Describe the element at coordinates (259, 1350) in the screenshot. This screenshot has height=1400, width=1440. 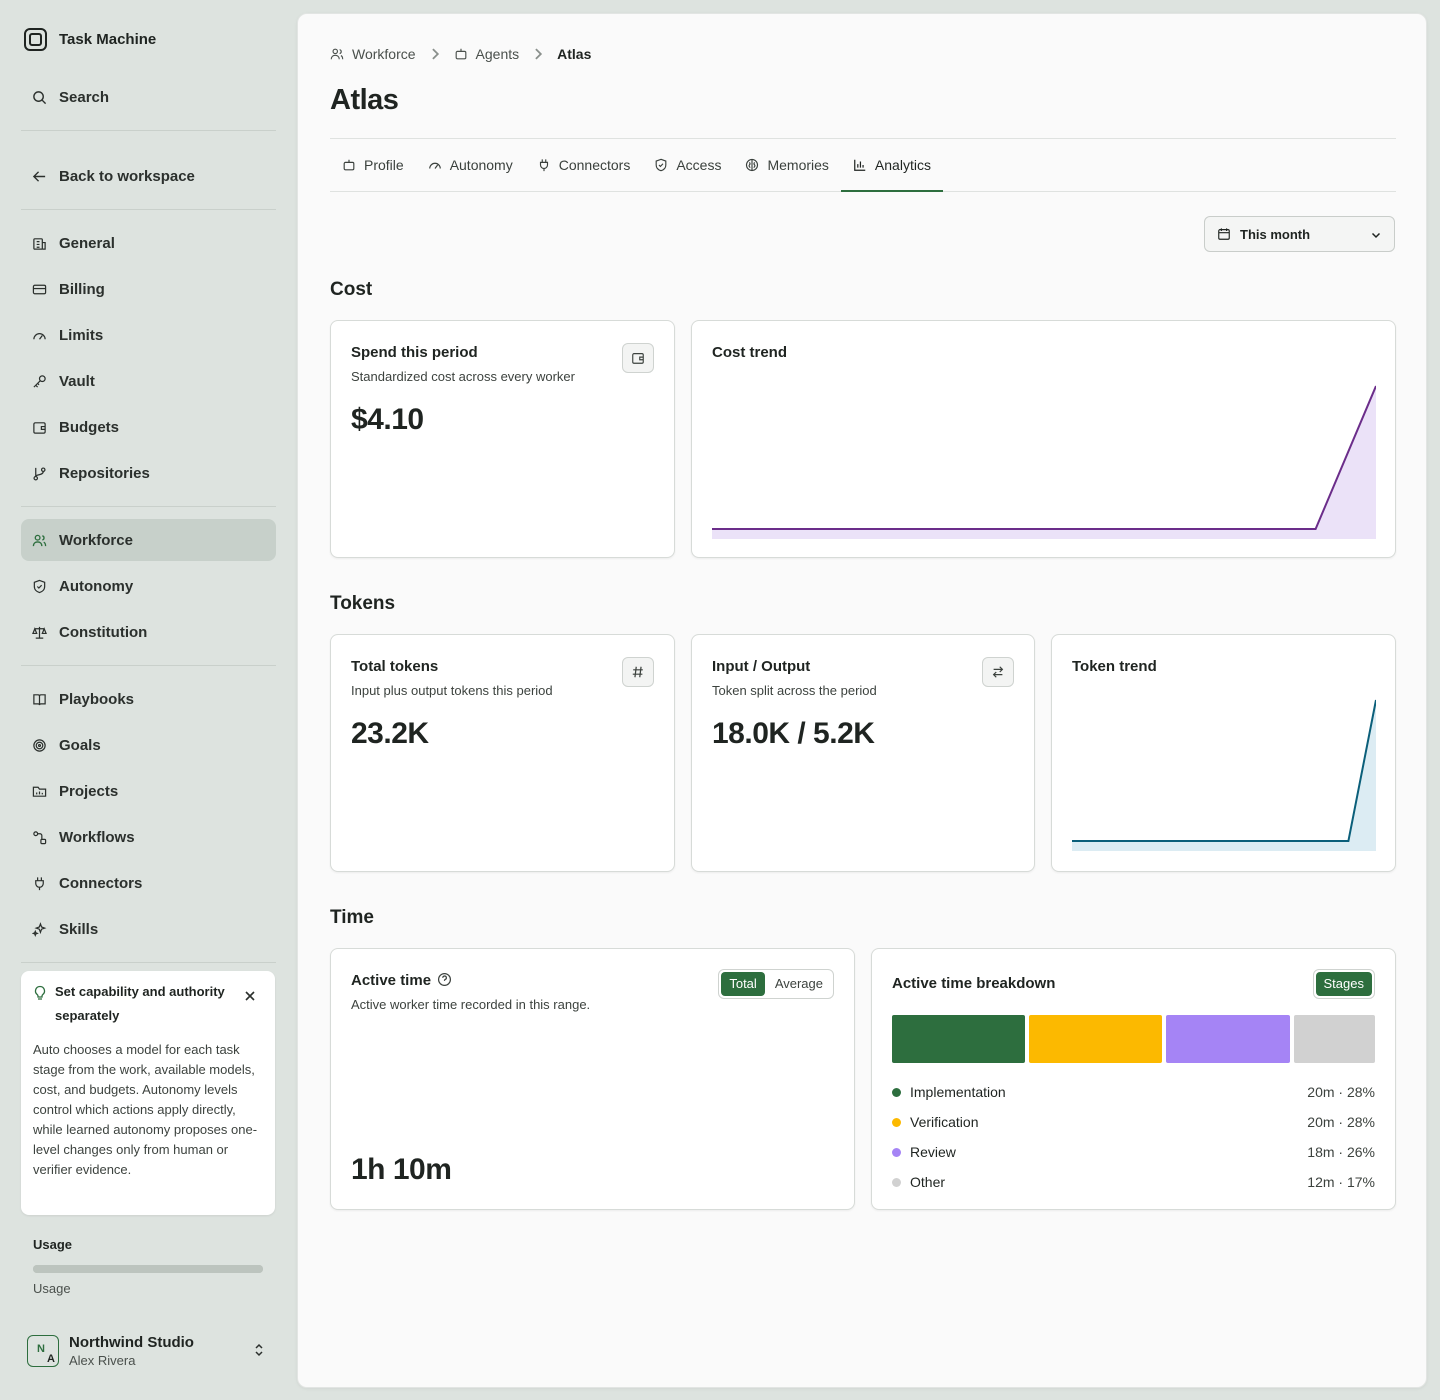
I see `chevrons-up-down-icon` at that location.